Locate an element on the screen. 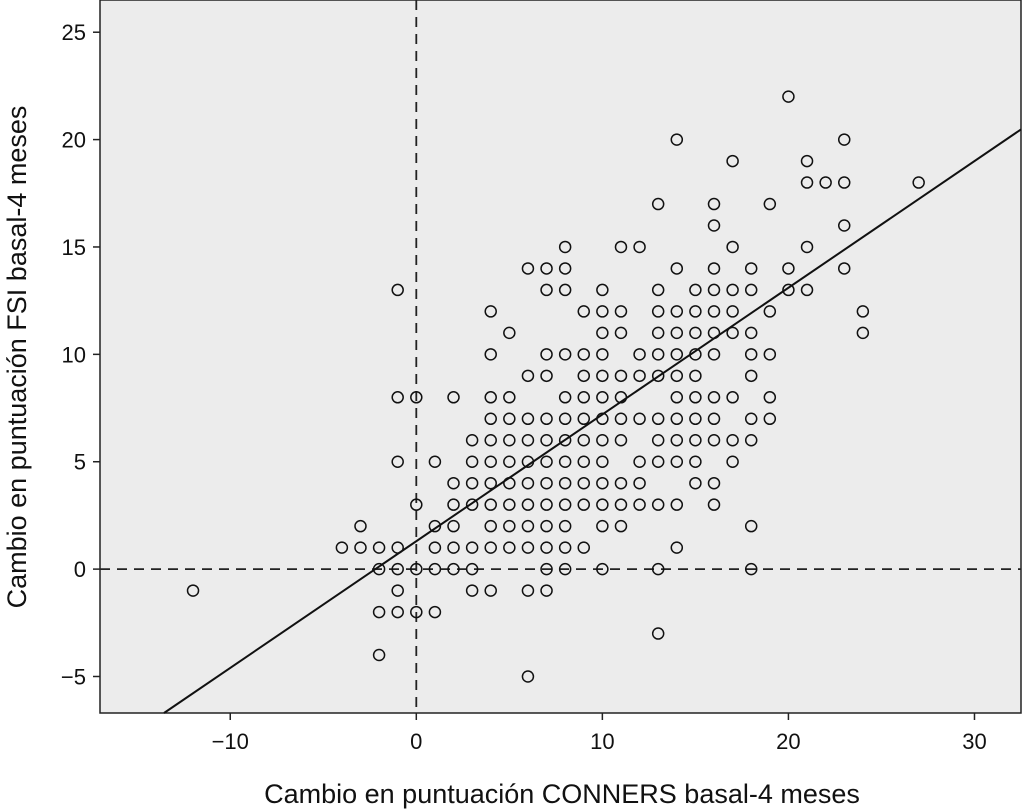 Image resolution: width=1024 pixels, height=811 pixels. x-axis: −10 0 10 20 30 is located at coordinates (599, 733).